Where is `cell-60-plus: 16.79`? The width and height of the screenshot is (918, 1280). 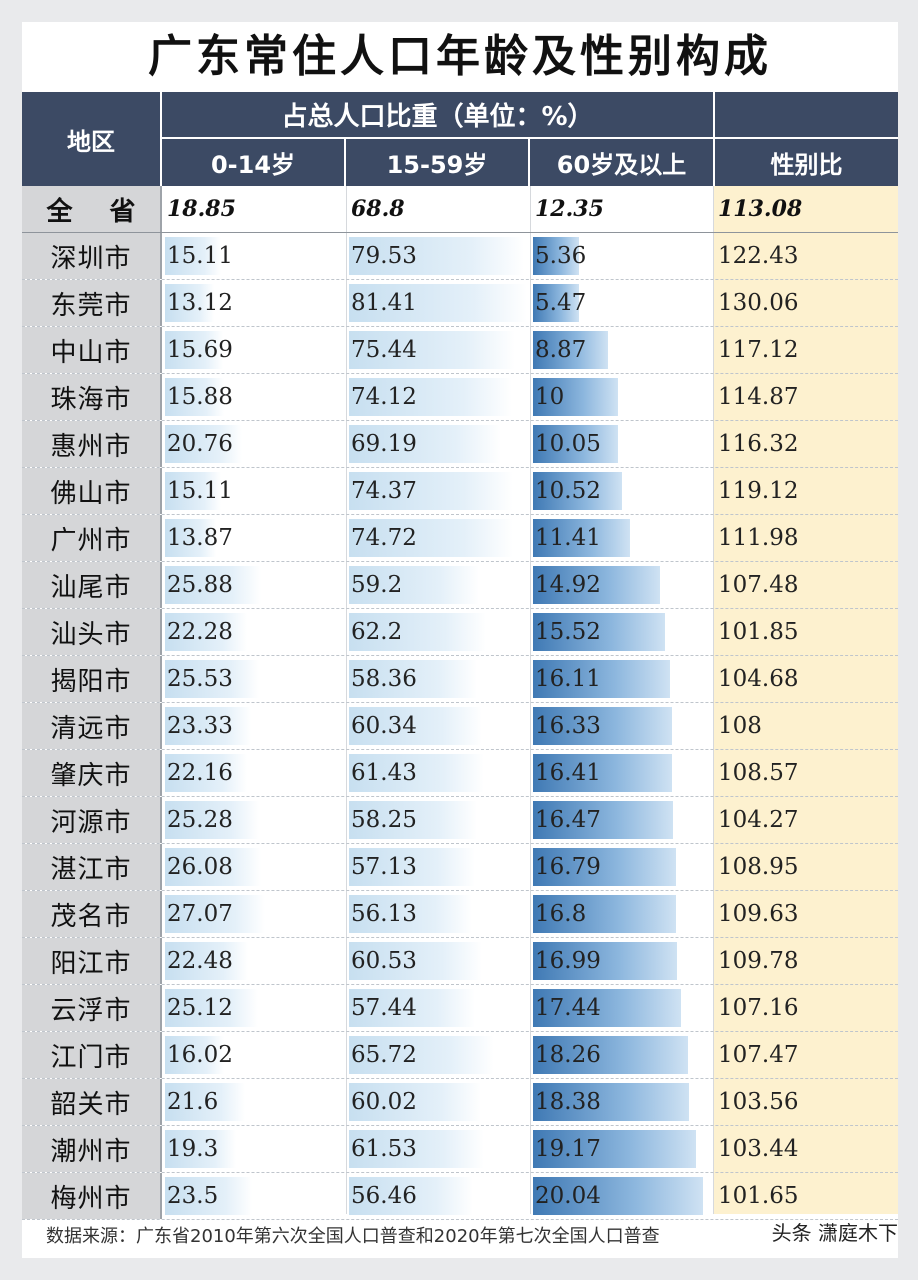
cell-60-plus: 16.79 is located at coordinates (621, 867).